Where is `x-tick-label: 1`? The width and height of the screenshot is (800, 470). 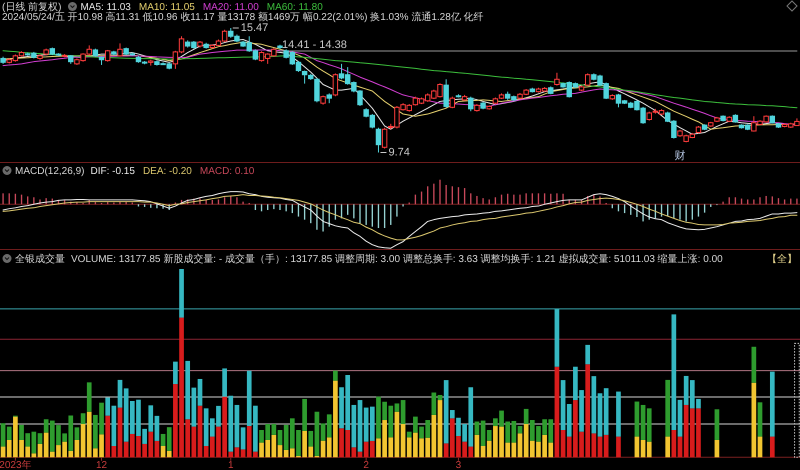
x-tick-label: 1 is located at coordinates (231, 465).